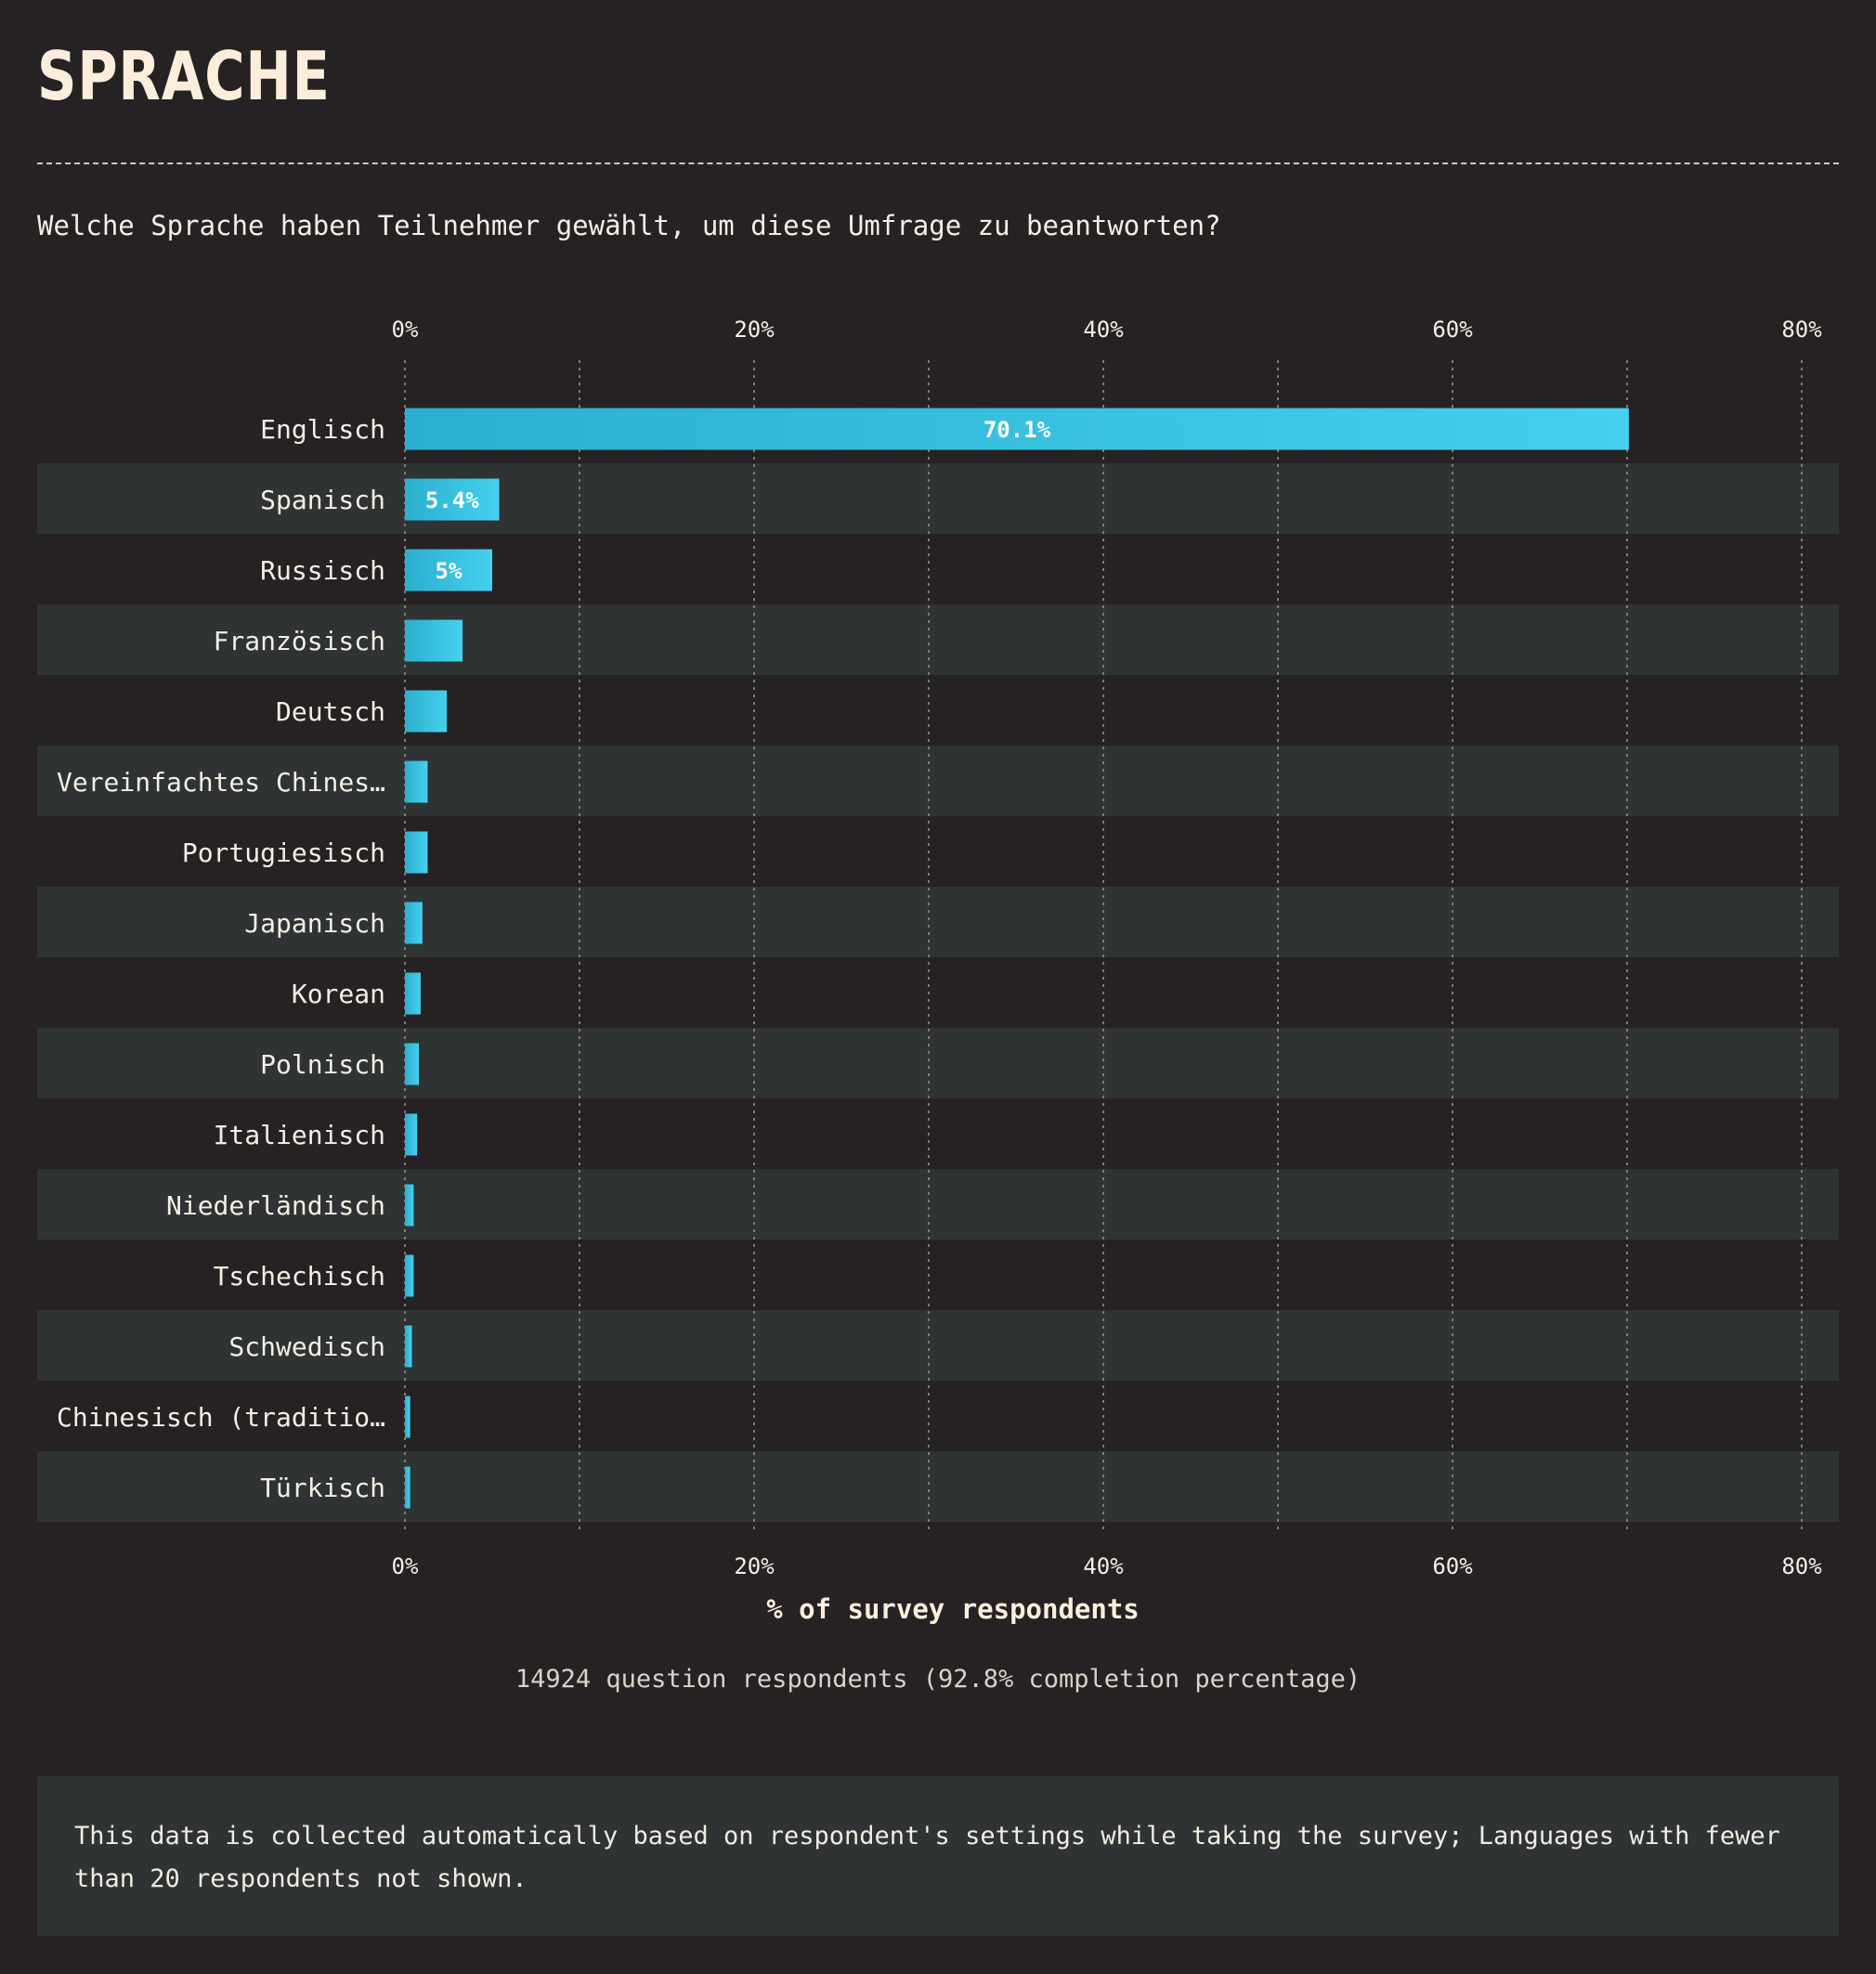  I want to click on x-tick-label-top: 60%, so click(1452, 330).